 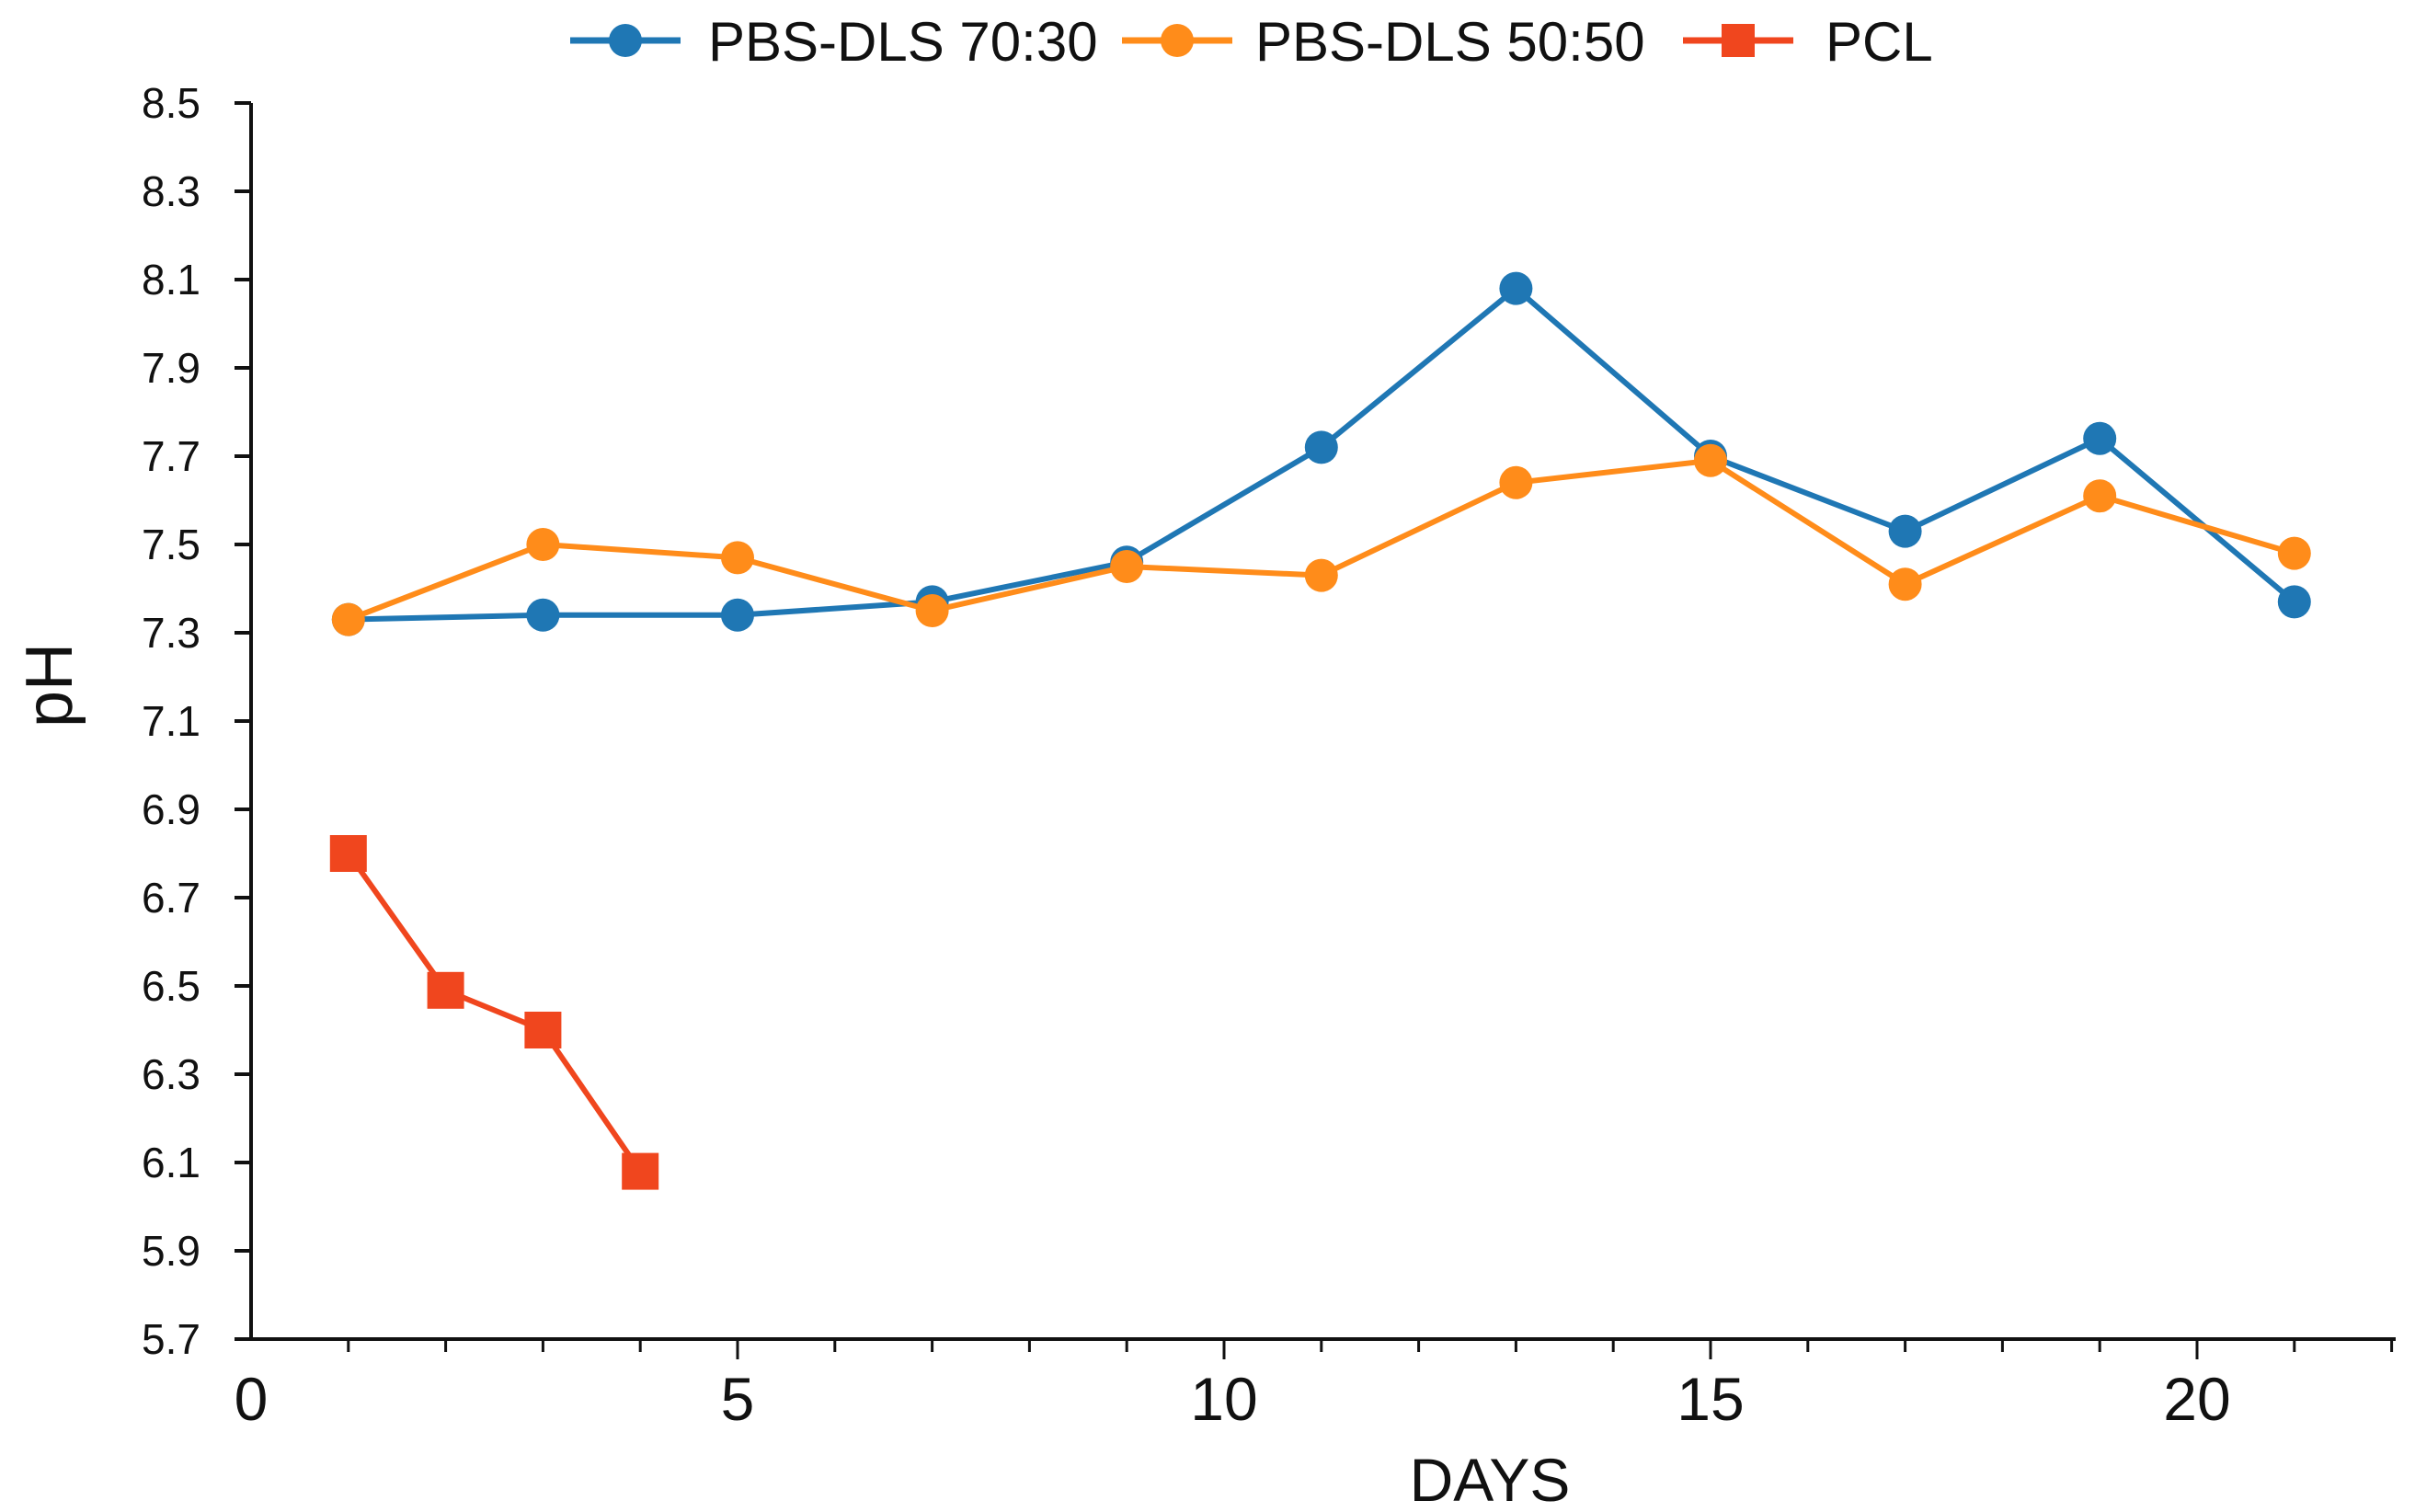 What do you see at coordinates (171, 633) in the screenshot?
I see `y-tick-label: 7.3` at bounding box center [171, 633].